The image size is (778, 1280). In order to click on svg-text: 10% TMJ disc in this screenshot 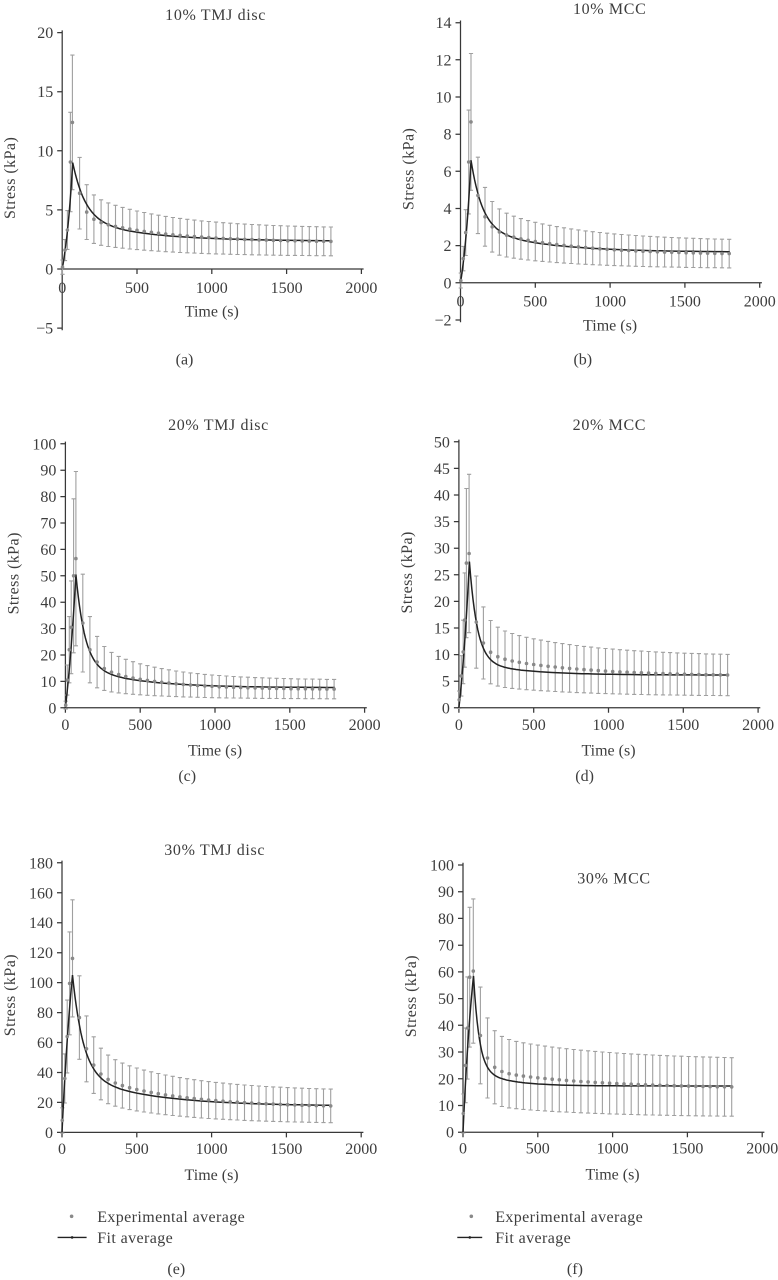, I will do `click(215, 15)`.